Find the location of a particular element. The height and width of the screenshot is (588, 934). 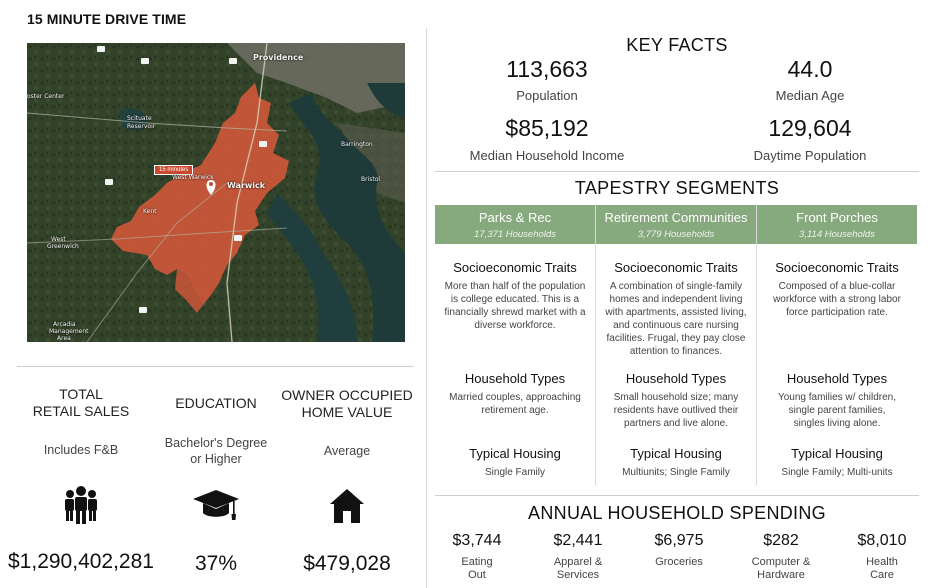

text-line: More than half of the population is located at coordinates (515, 286).